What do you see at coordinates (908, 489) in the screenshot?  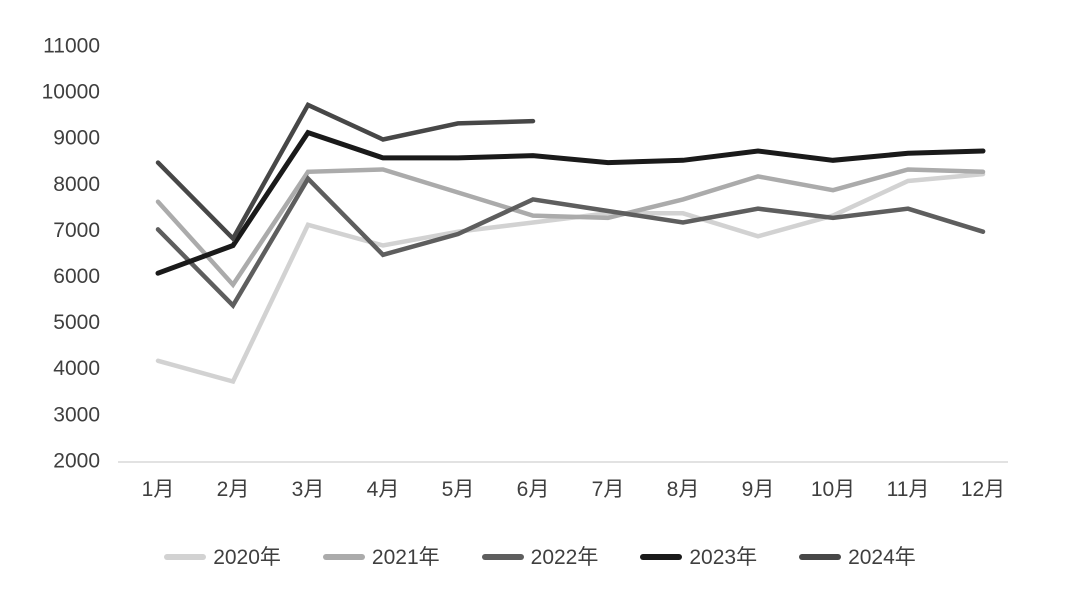 I see `x-tick-label: 11月` at bounding box center [908, 489].